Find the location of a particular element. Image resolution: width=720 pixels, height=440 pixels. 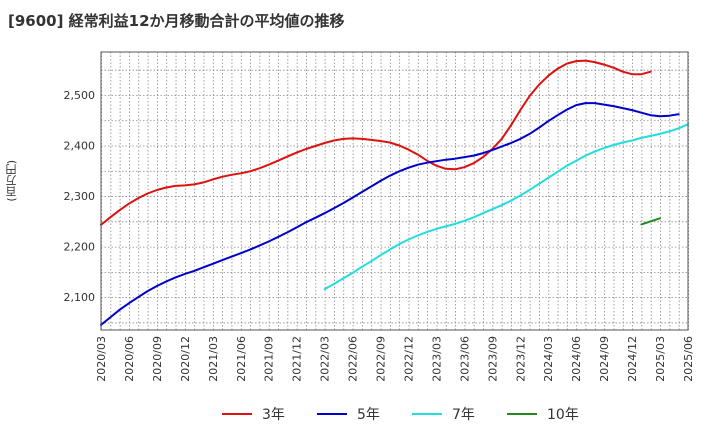

y-tick-labels: 2,100 2,200 2,300 2,400 2,500 is located at coordinates (80, 196).